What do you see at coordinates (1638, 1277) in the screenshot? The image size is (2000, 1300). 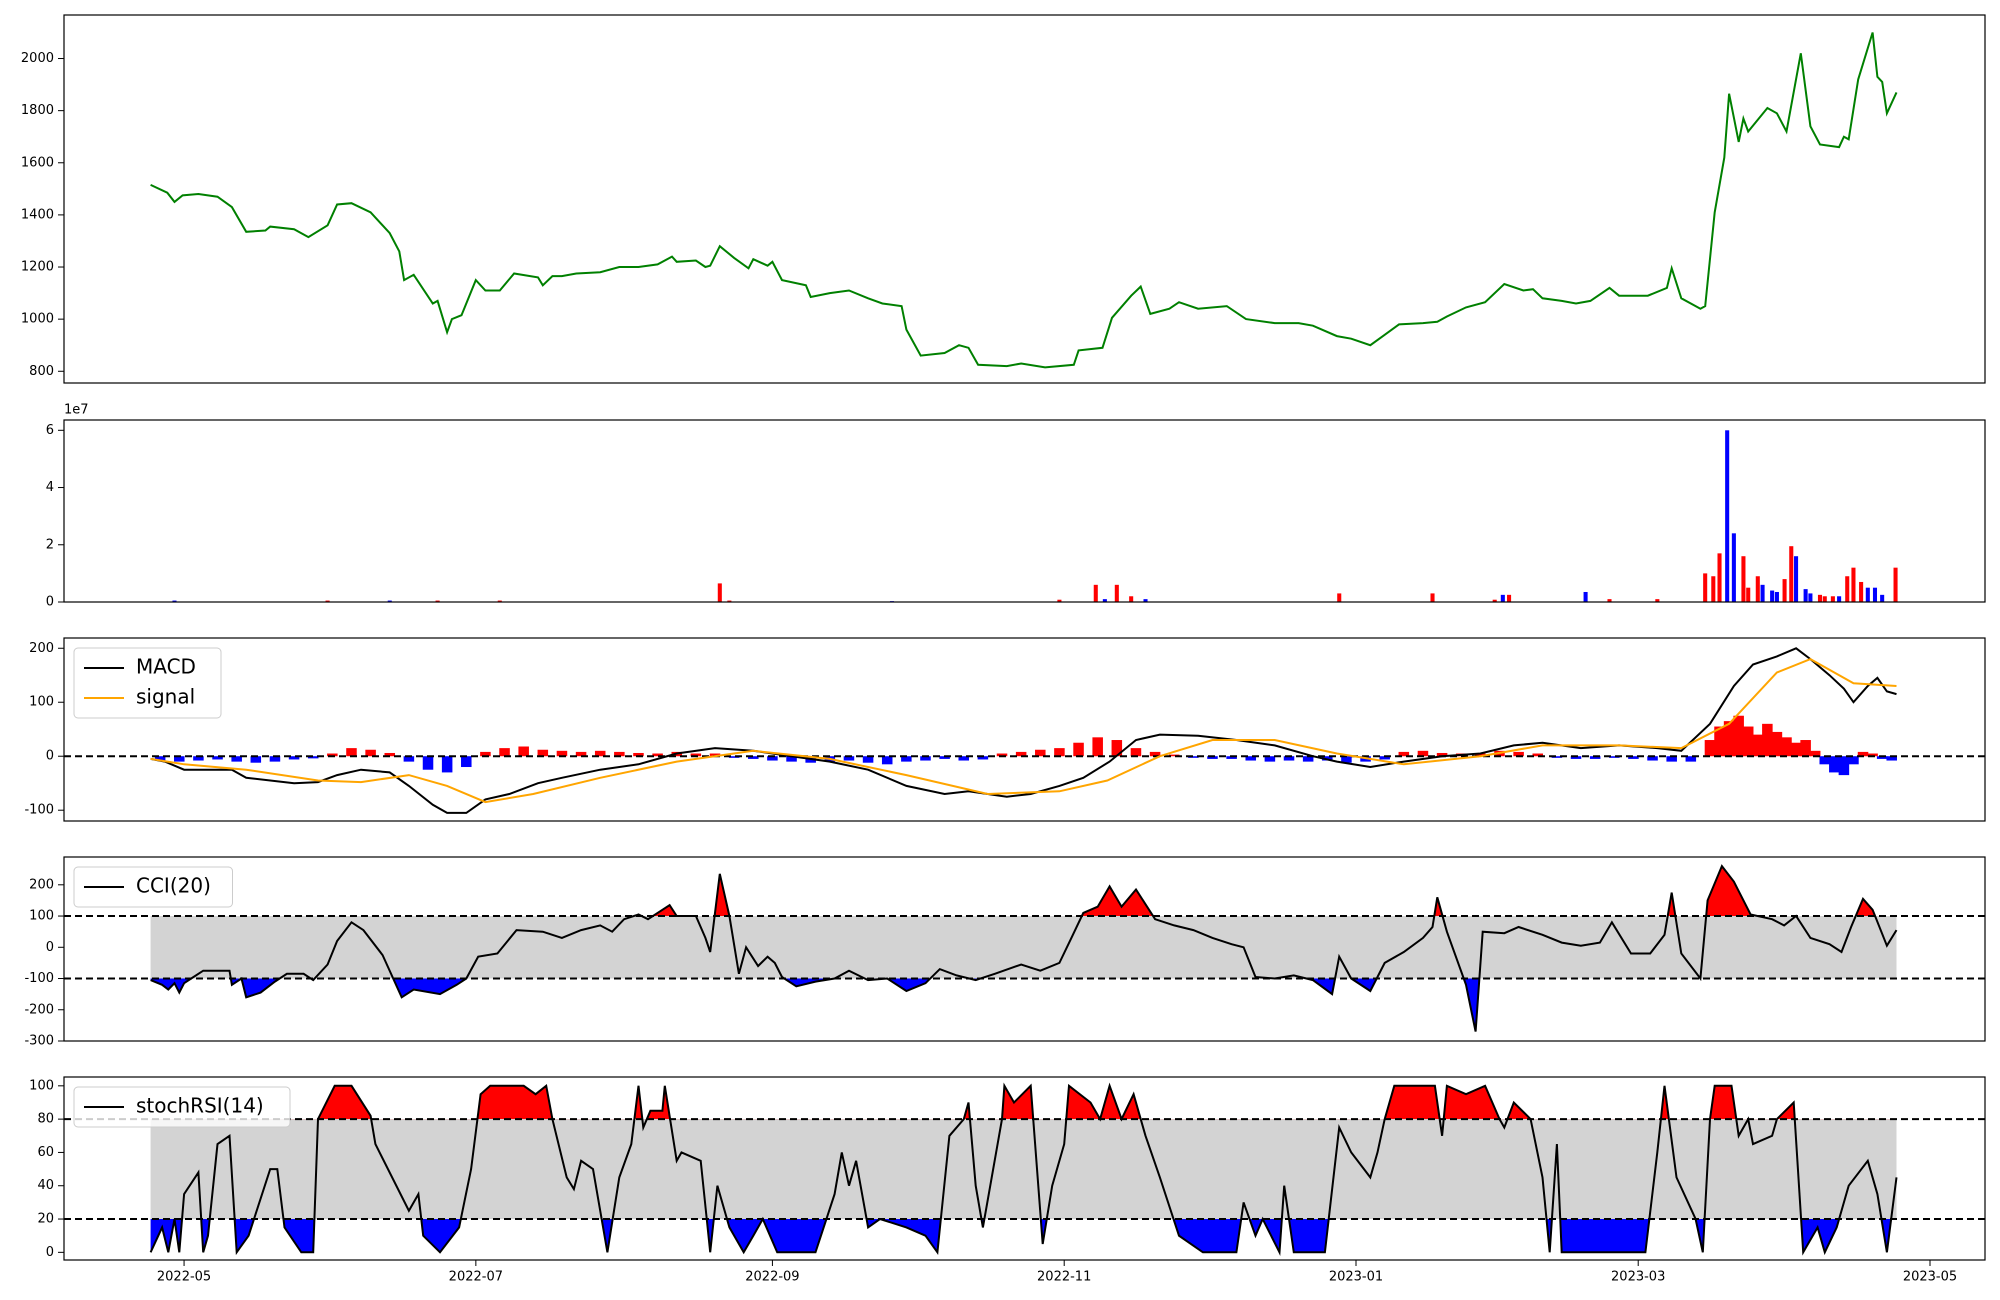 I see `x-tick-label: 2023-03` at bounding box center [1638, 1277].